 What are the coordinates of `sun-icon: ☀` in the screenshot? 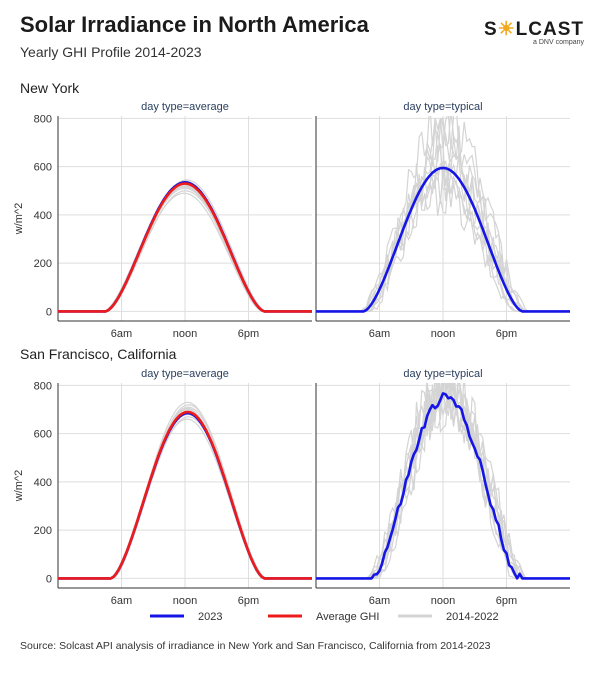 It's located at (506, 29).